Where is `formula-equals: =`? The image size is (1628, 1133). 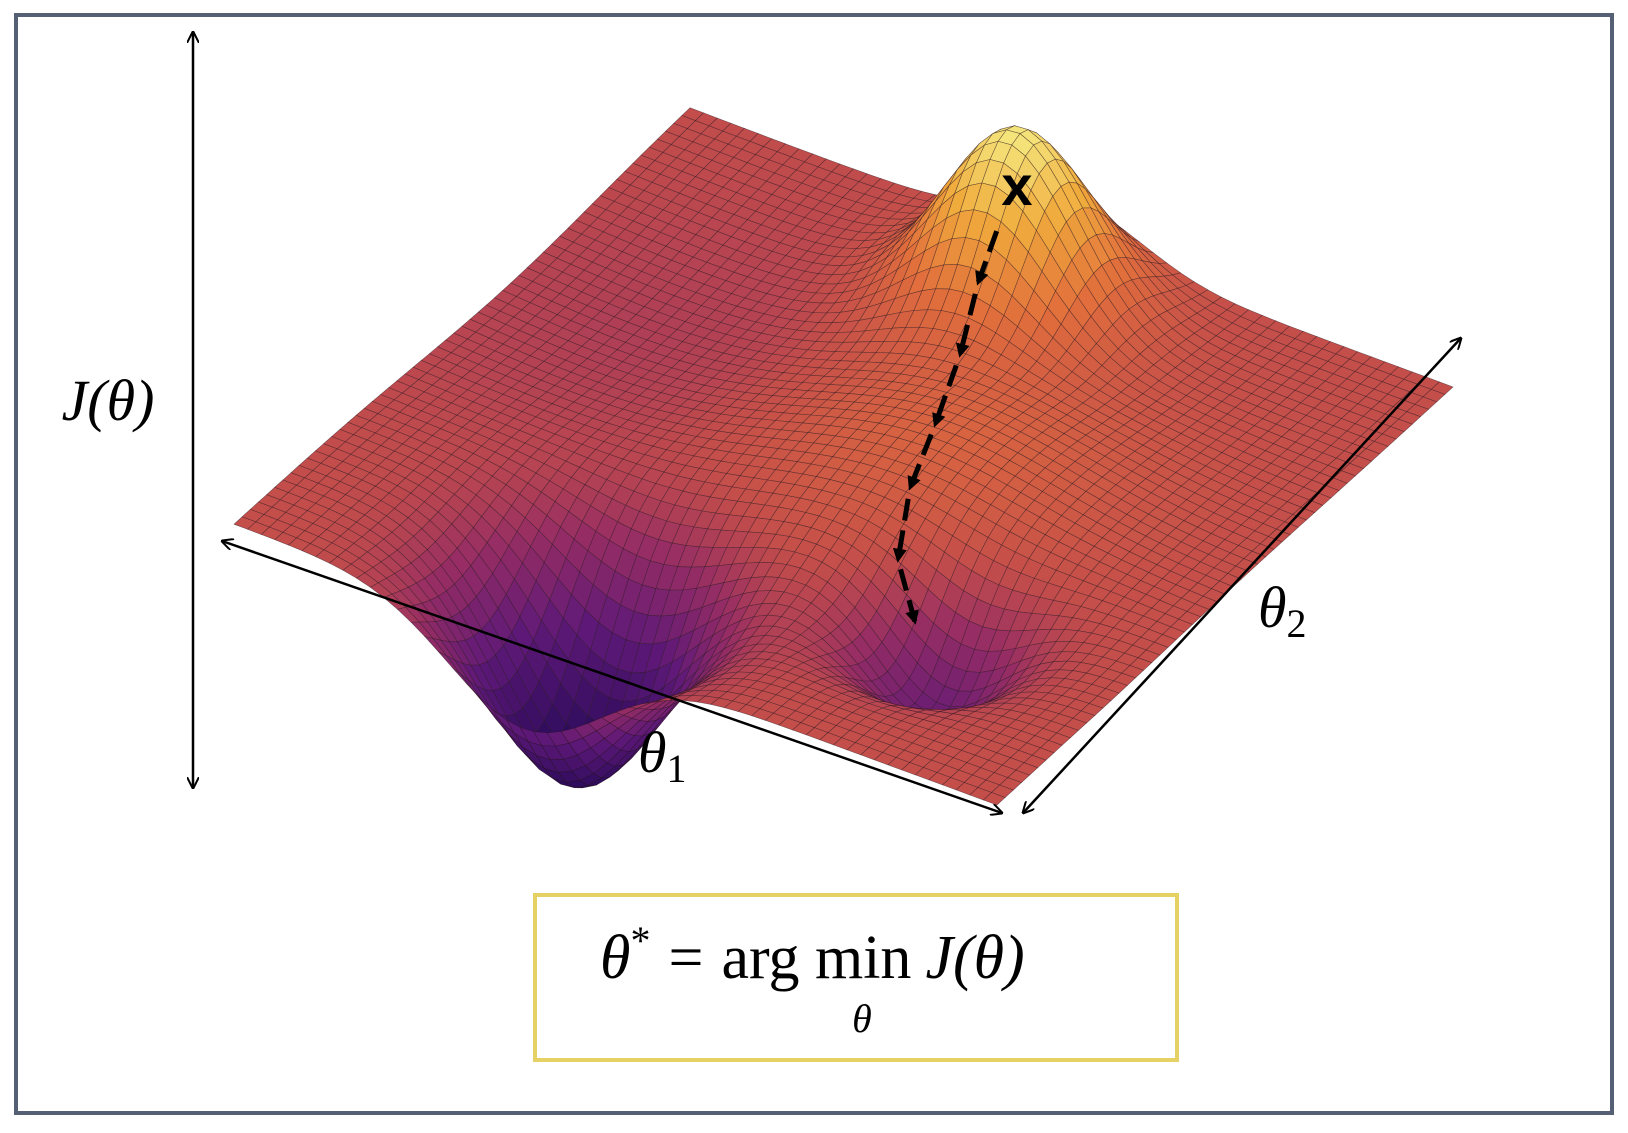
formula-equals: = is located at coordinates (685, 958).